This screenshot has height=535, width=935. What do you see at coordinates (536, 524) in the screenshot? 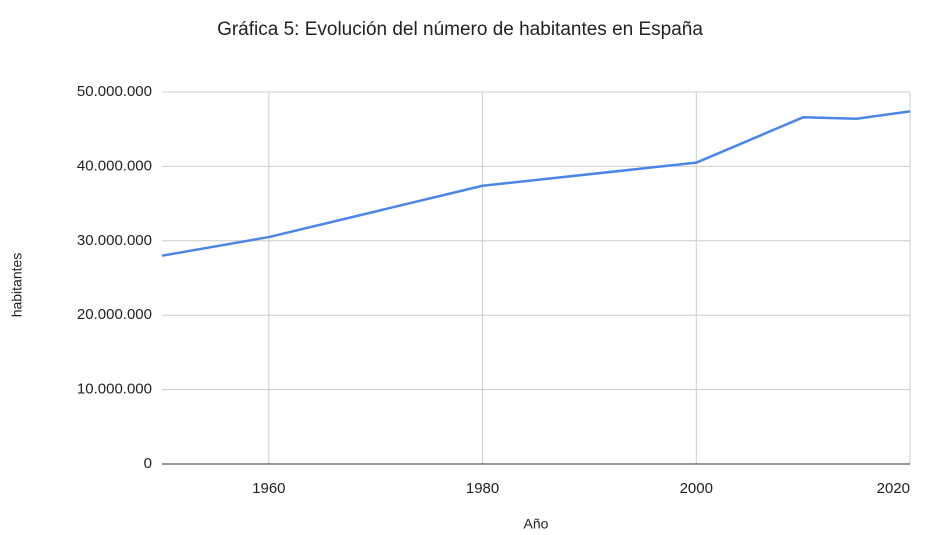
I see `x-axis-label: Año` at bounding box center [536, 524].